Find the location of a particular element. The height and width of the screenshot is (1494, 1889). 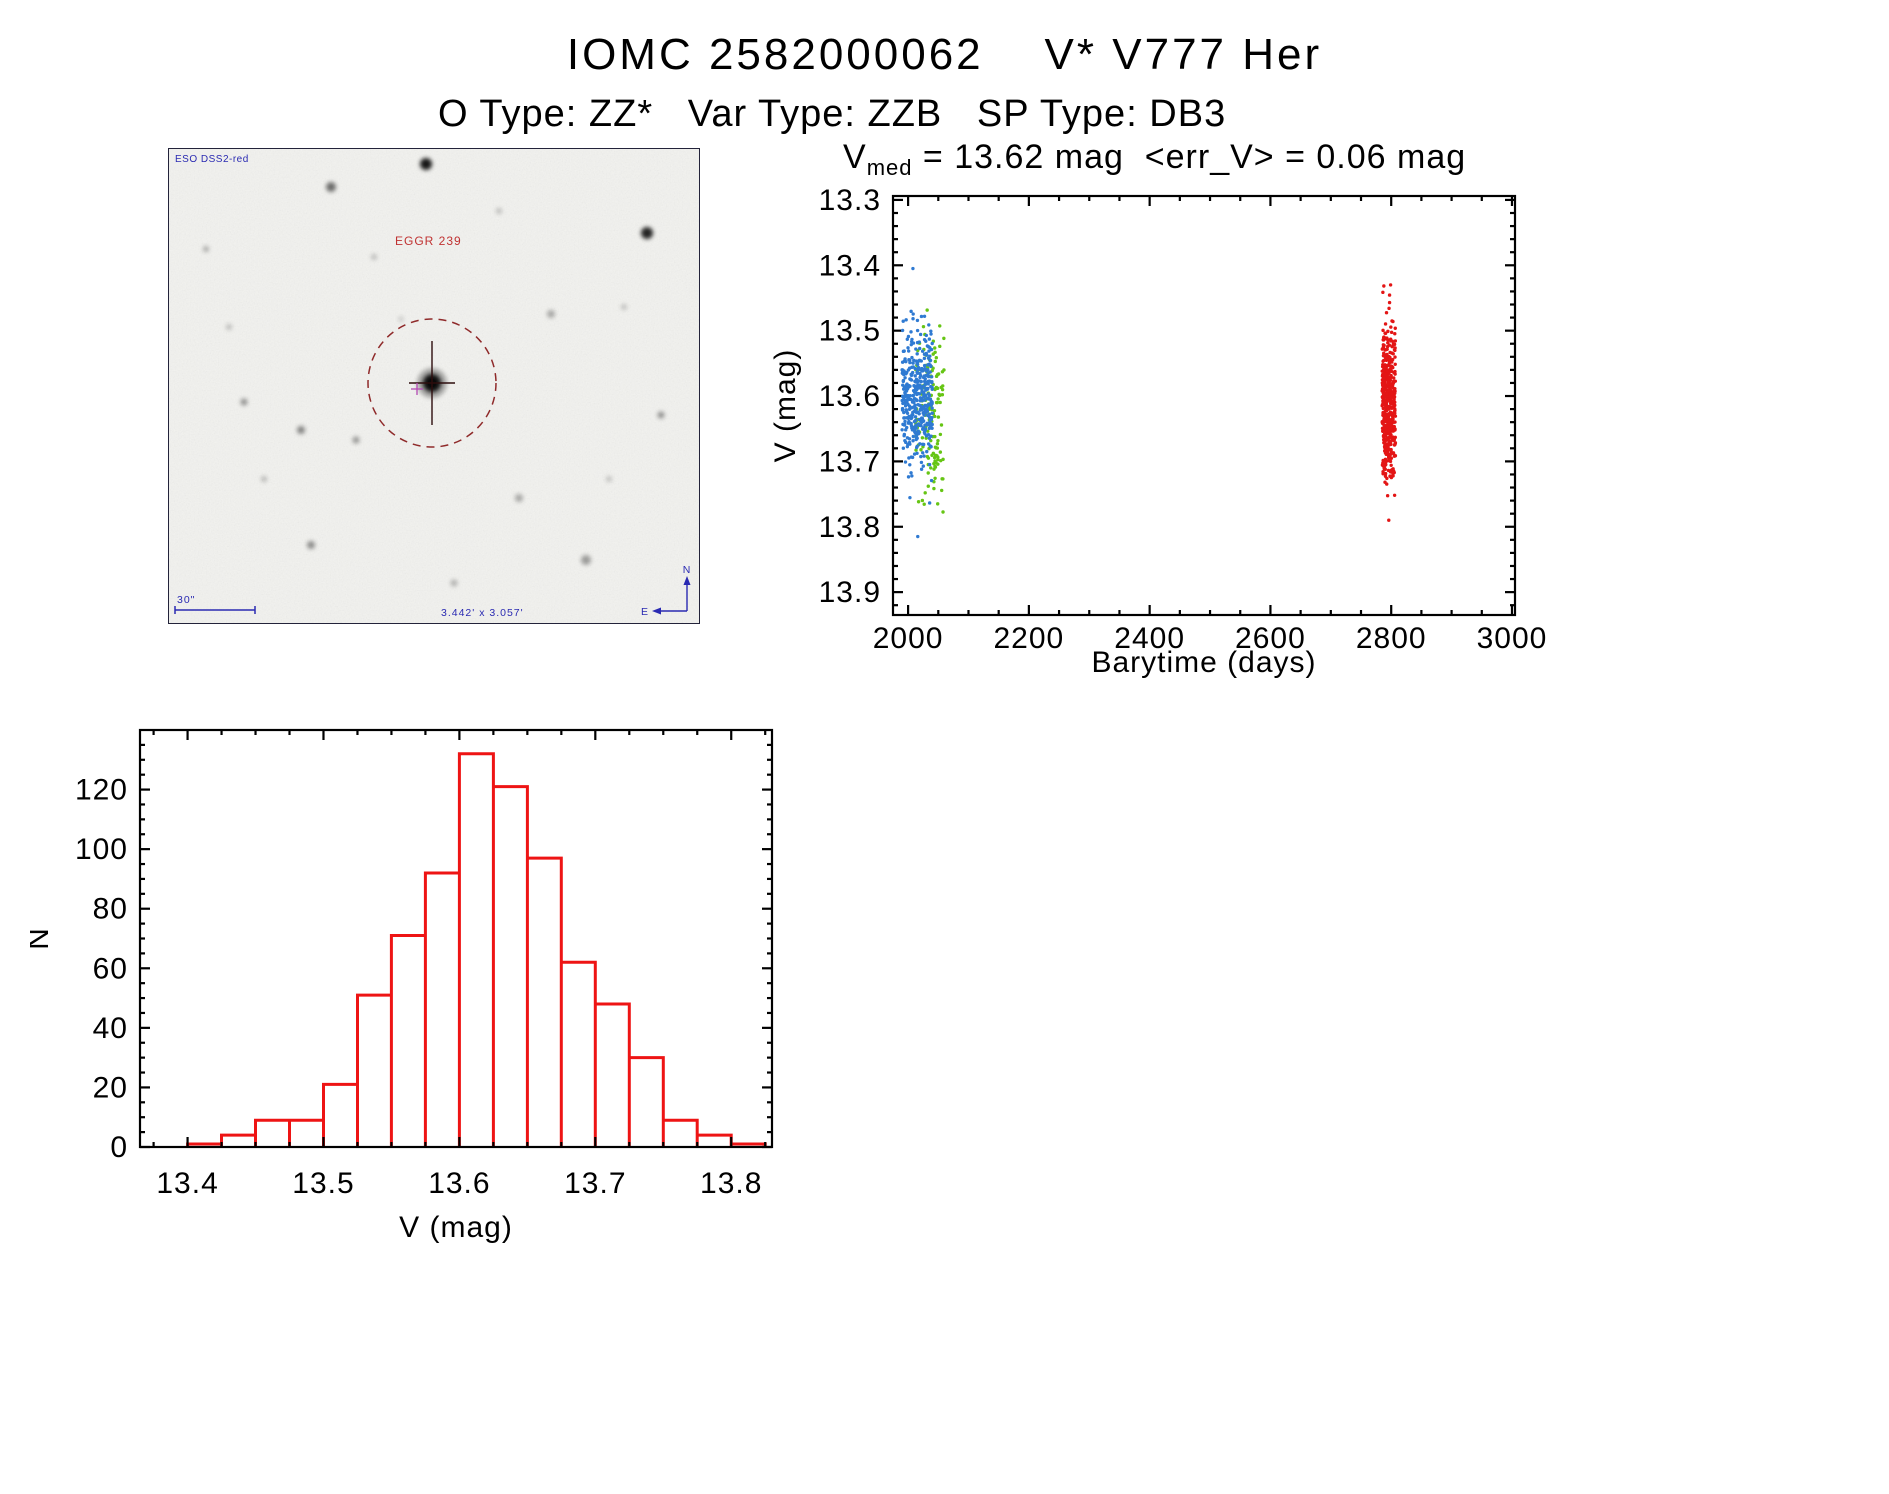

vmed-subscript: med is located at coordinates (889, 167).